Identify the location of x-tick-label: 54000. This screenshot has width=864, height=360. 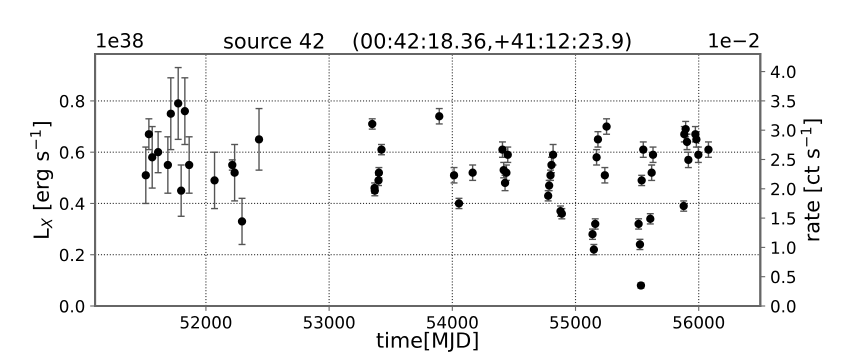
(452, 322).